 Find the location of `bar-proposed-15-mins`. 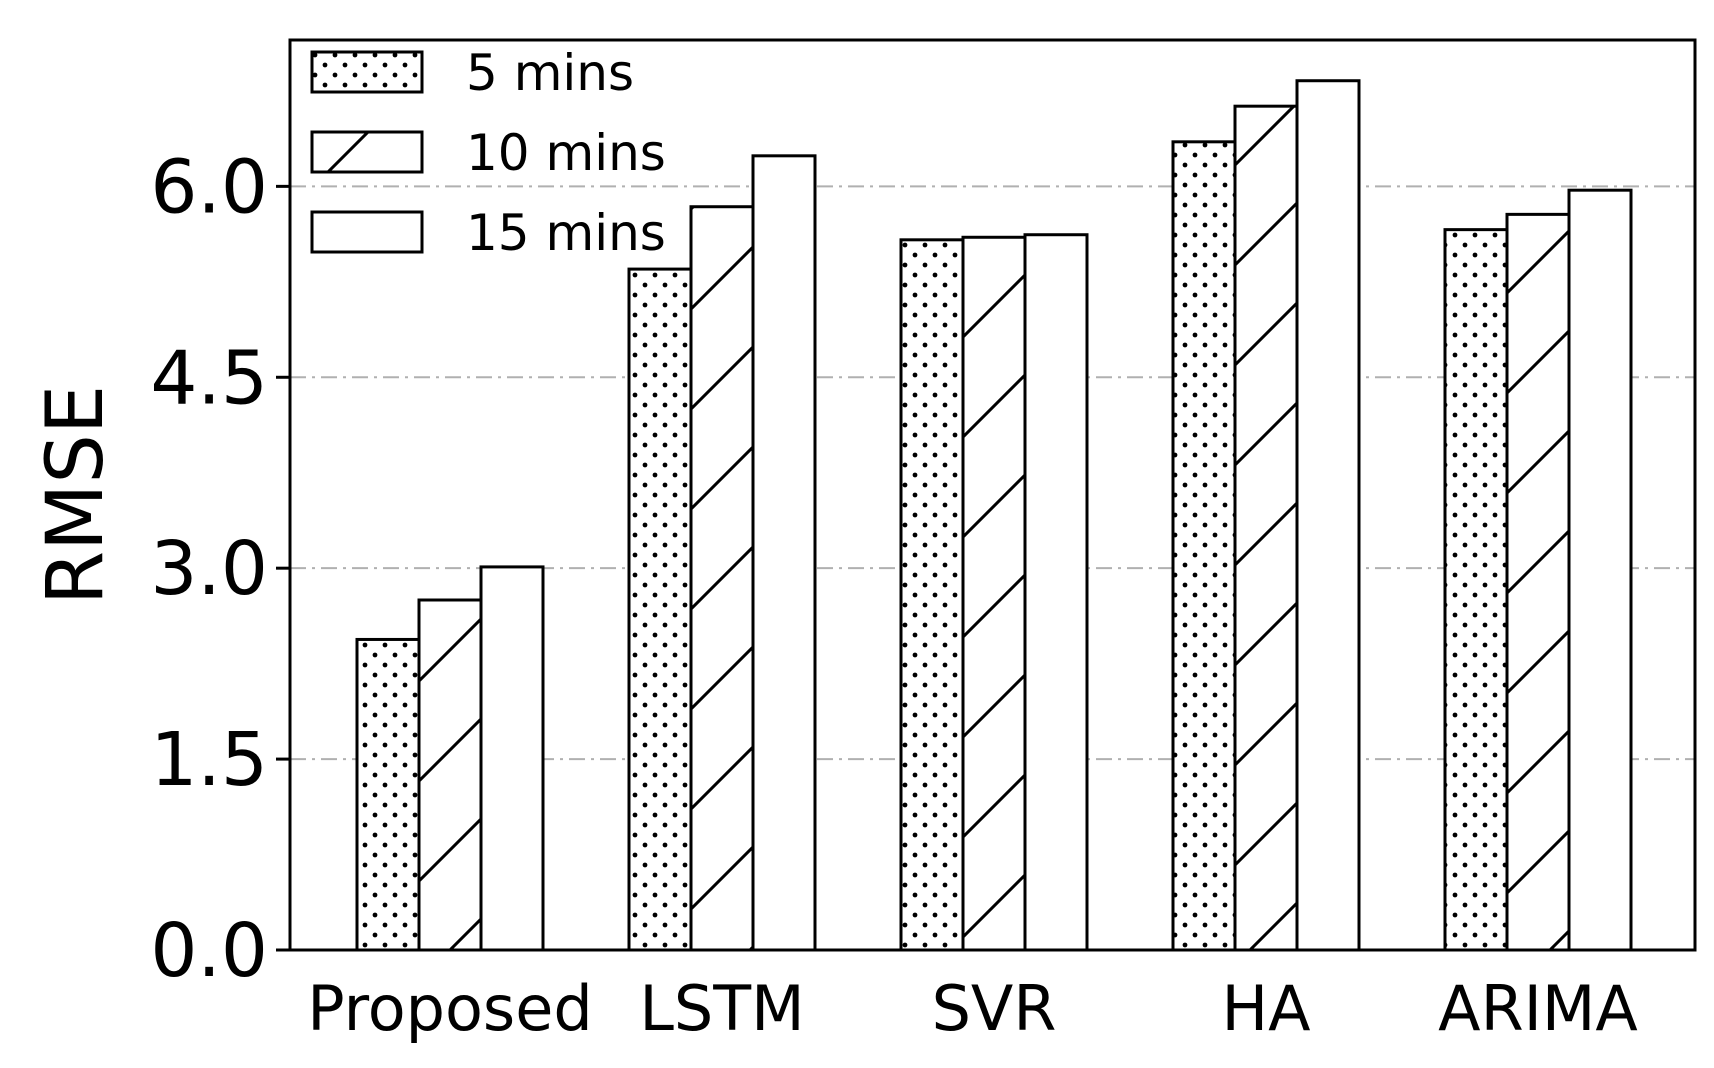

bar-proposed-15-mins is located at coordinates (512, 758).